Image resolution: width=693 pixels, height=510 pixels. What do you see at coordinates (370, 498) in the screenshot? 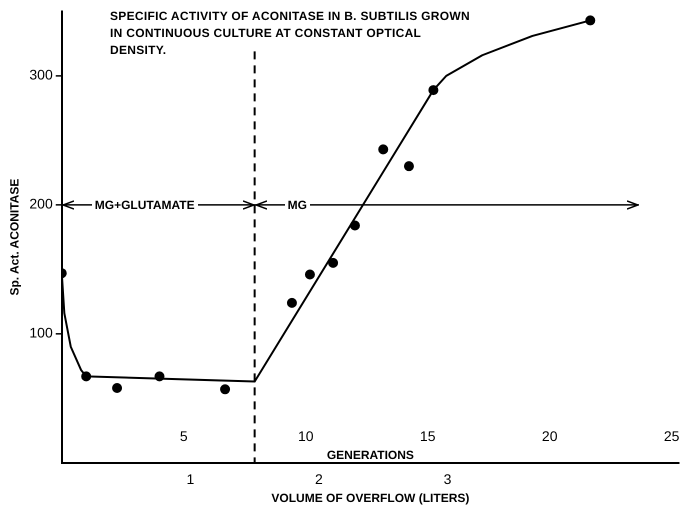
I see `x-axis-title: VOLUME OF OVERFLOW (LITERS)` at bounding box center [370, 498].